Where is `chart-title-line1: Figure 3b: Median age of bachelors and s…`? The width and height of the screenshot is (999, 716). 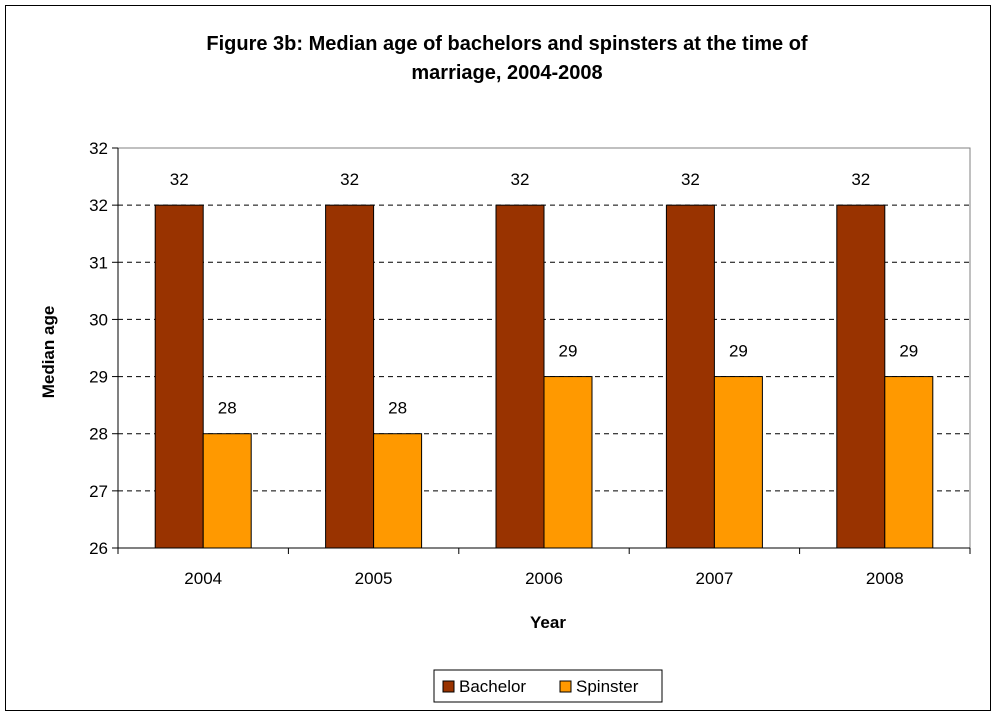 chart-title-line1: Figure 3b: Median age of bachelors and s… is located at coordinates (507, 44).